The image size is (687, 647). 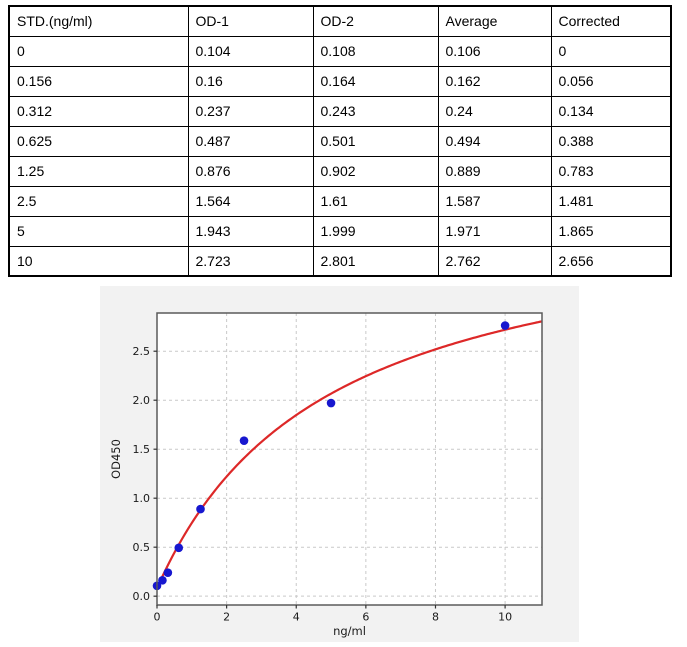 I want to click on table-cell: 10, so click(x=98, y=261).